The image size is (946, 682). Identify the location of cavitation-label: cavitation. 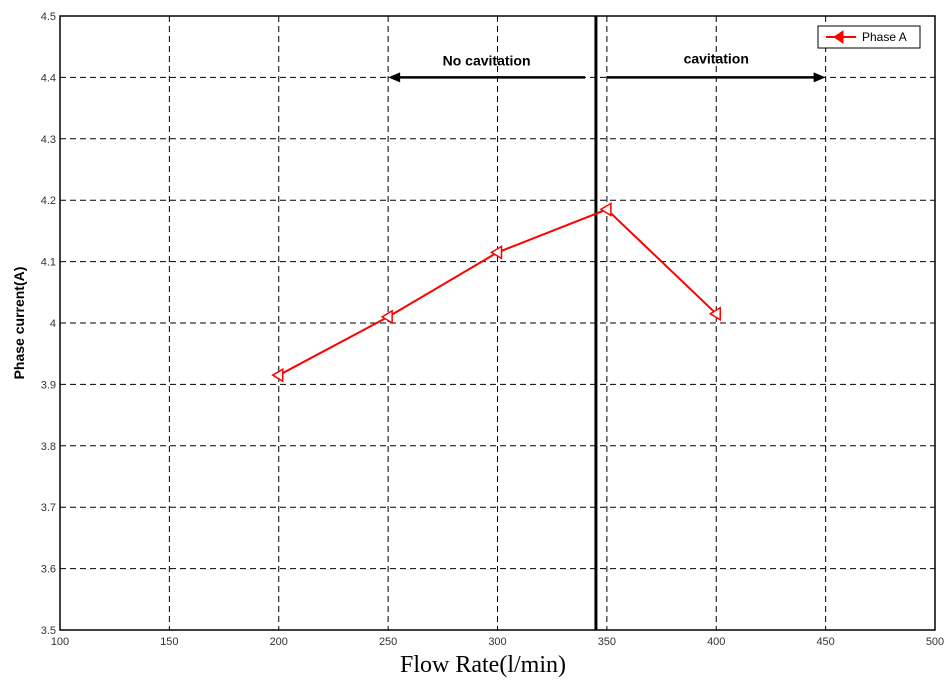
(716, 58).